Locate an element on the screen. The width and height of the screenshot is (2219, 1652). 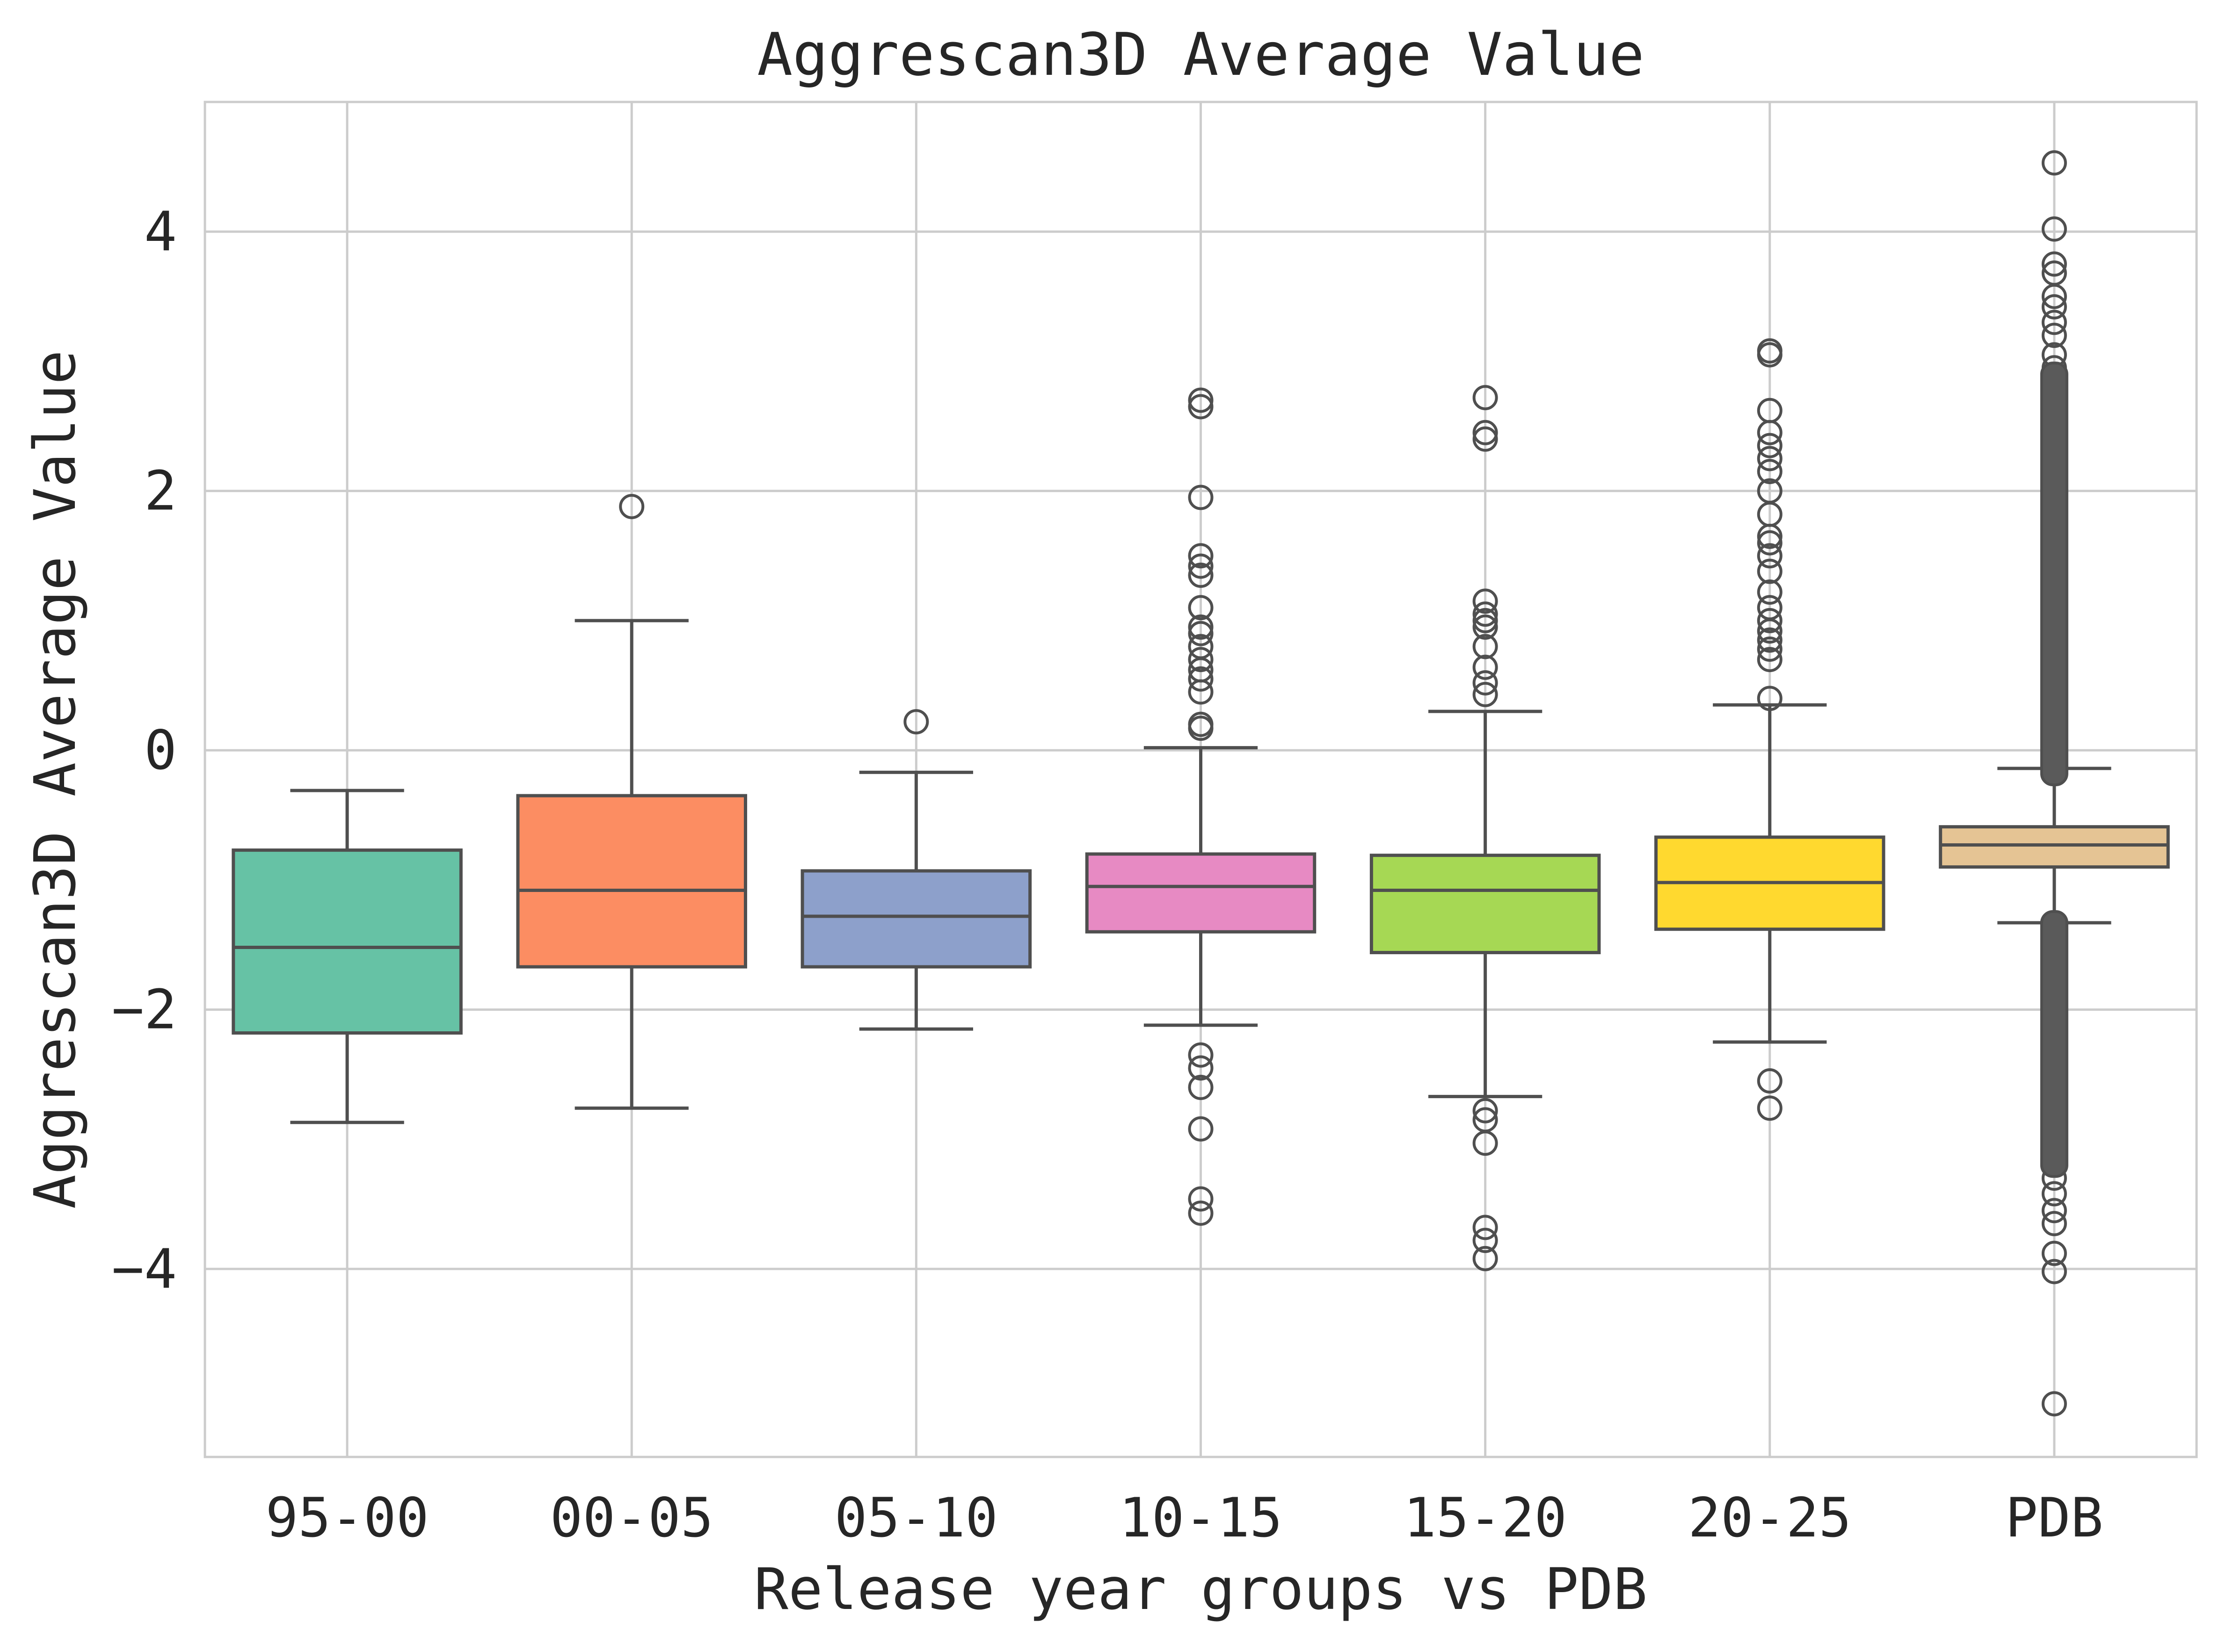
x-tick-label: 95-00 is located at coordinates (347, 1518).